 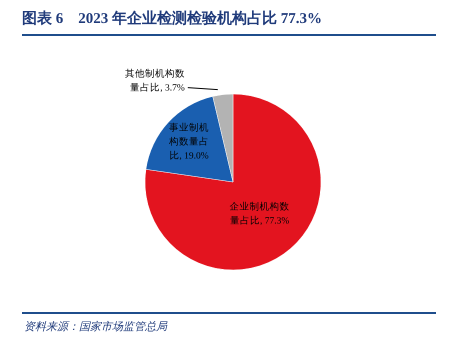 What do you see at coordinates (260, 213) in the screenshot?
I see `slice-label: 企业制机构数量占比, 77.3%` at bounding box center [260, 213].